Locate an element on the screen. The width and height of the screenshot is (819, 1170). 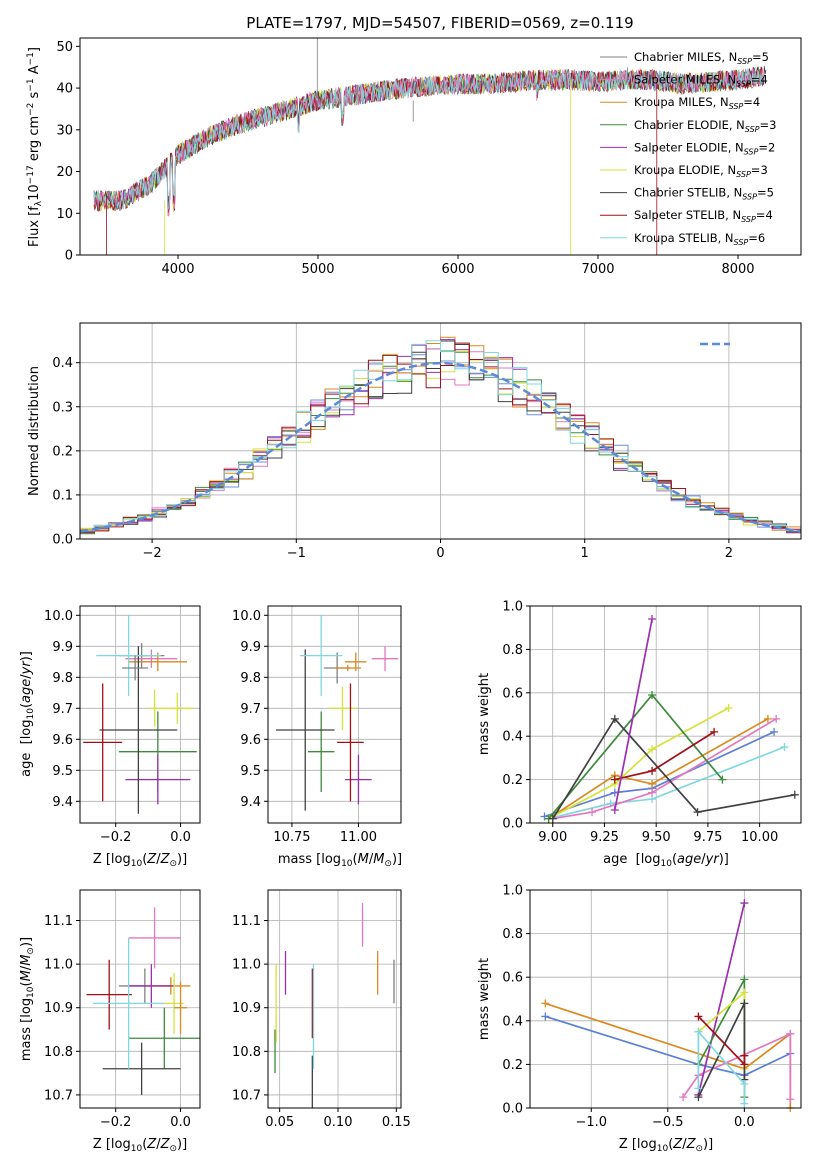
legend-label: Kroupa MILES, NSSP=4 is located at coordinates (697, 103).